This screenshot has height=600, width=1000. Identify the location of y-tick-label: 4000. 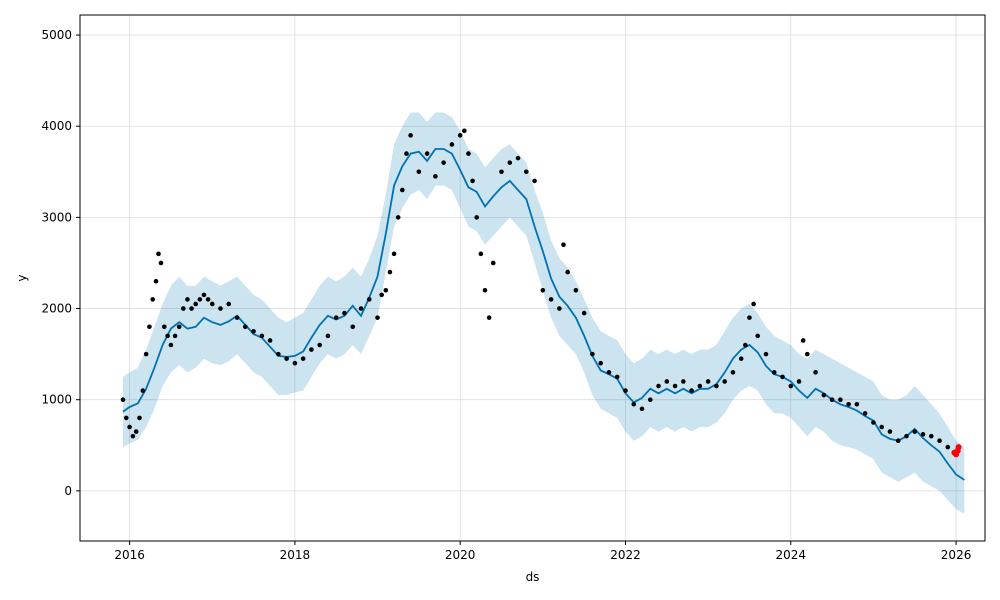
(56, 126).